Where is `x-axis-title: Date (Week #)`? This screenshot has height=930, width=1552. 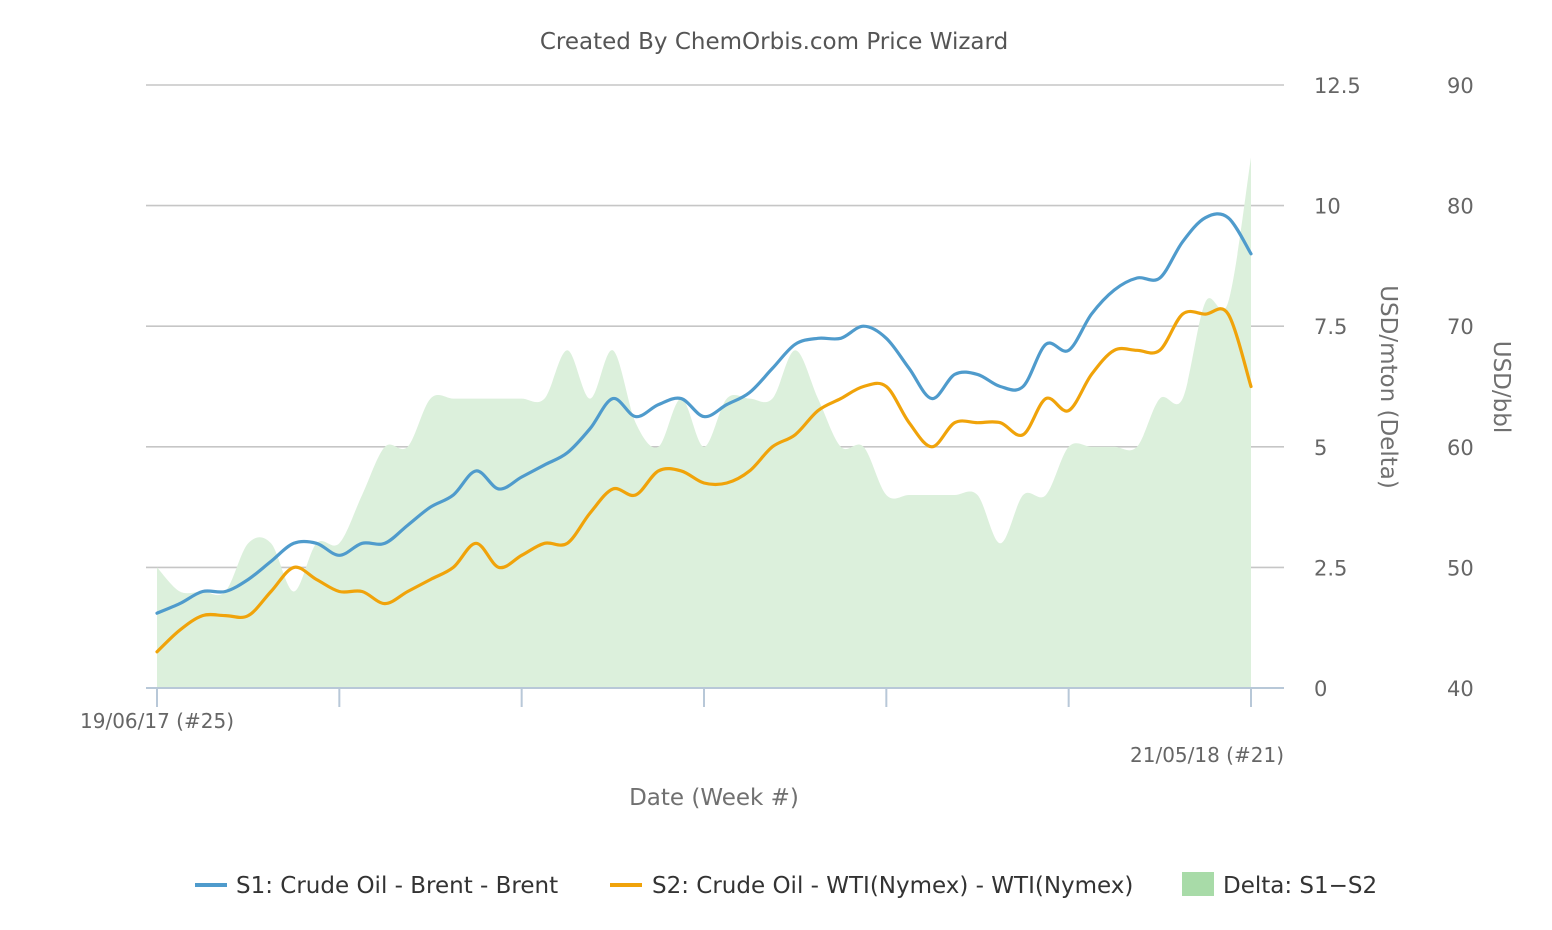
x-axis-title: Date (Week #) is located at coordinates (714, 798).